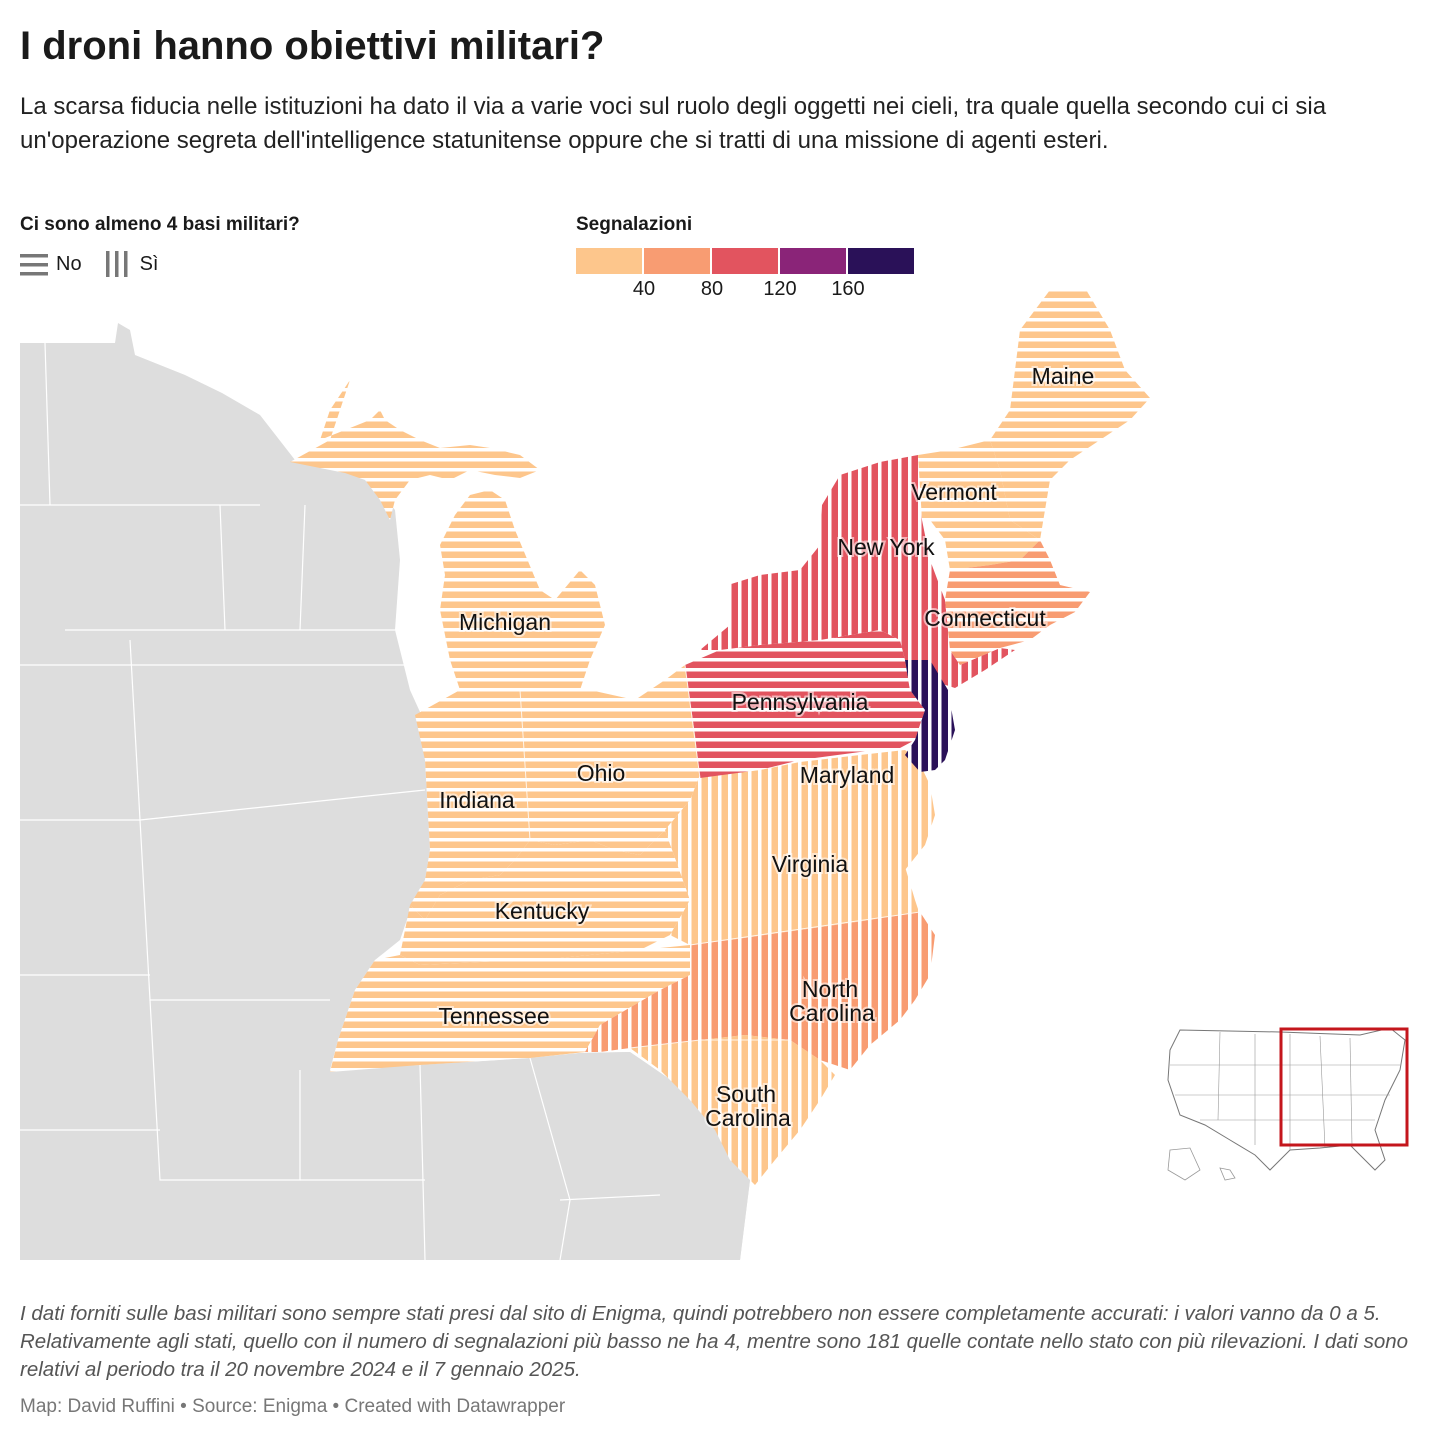  I want to click on inset-locator-map, so click(1288, 1104).